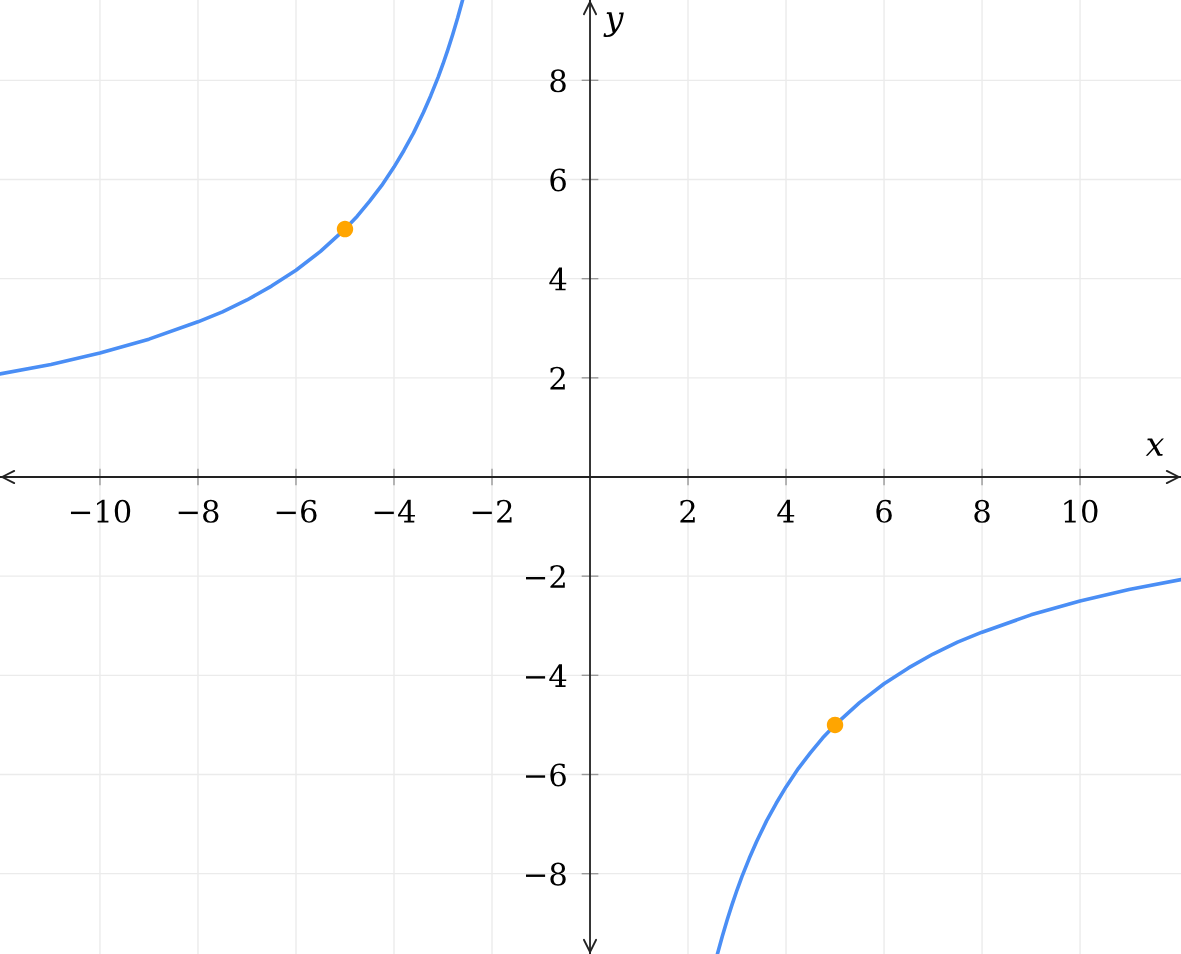  I want to click on y-axis-title: y, so click(613, 25).